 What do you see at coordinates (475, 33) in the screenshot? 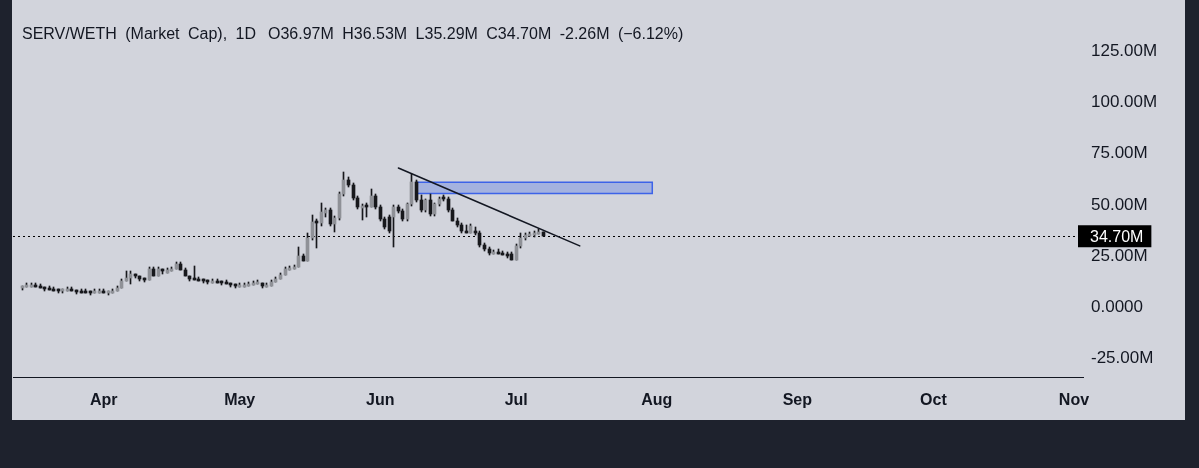
I see `text: O36.97M H36.53M L35.29M C34.70M -2.26M (−6.12%)` at bounding box center [475, 33].